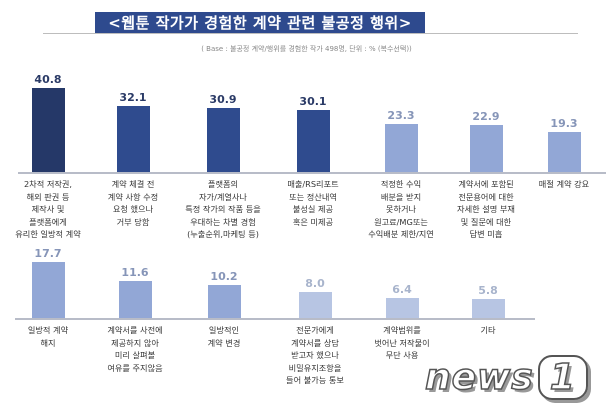 The width and height of the screenshot is (613, 415). I want to click on news1-logo: news 1, so click(506, 377).